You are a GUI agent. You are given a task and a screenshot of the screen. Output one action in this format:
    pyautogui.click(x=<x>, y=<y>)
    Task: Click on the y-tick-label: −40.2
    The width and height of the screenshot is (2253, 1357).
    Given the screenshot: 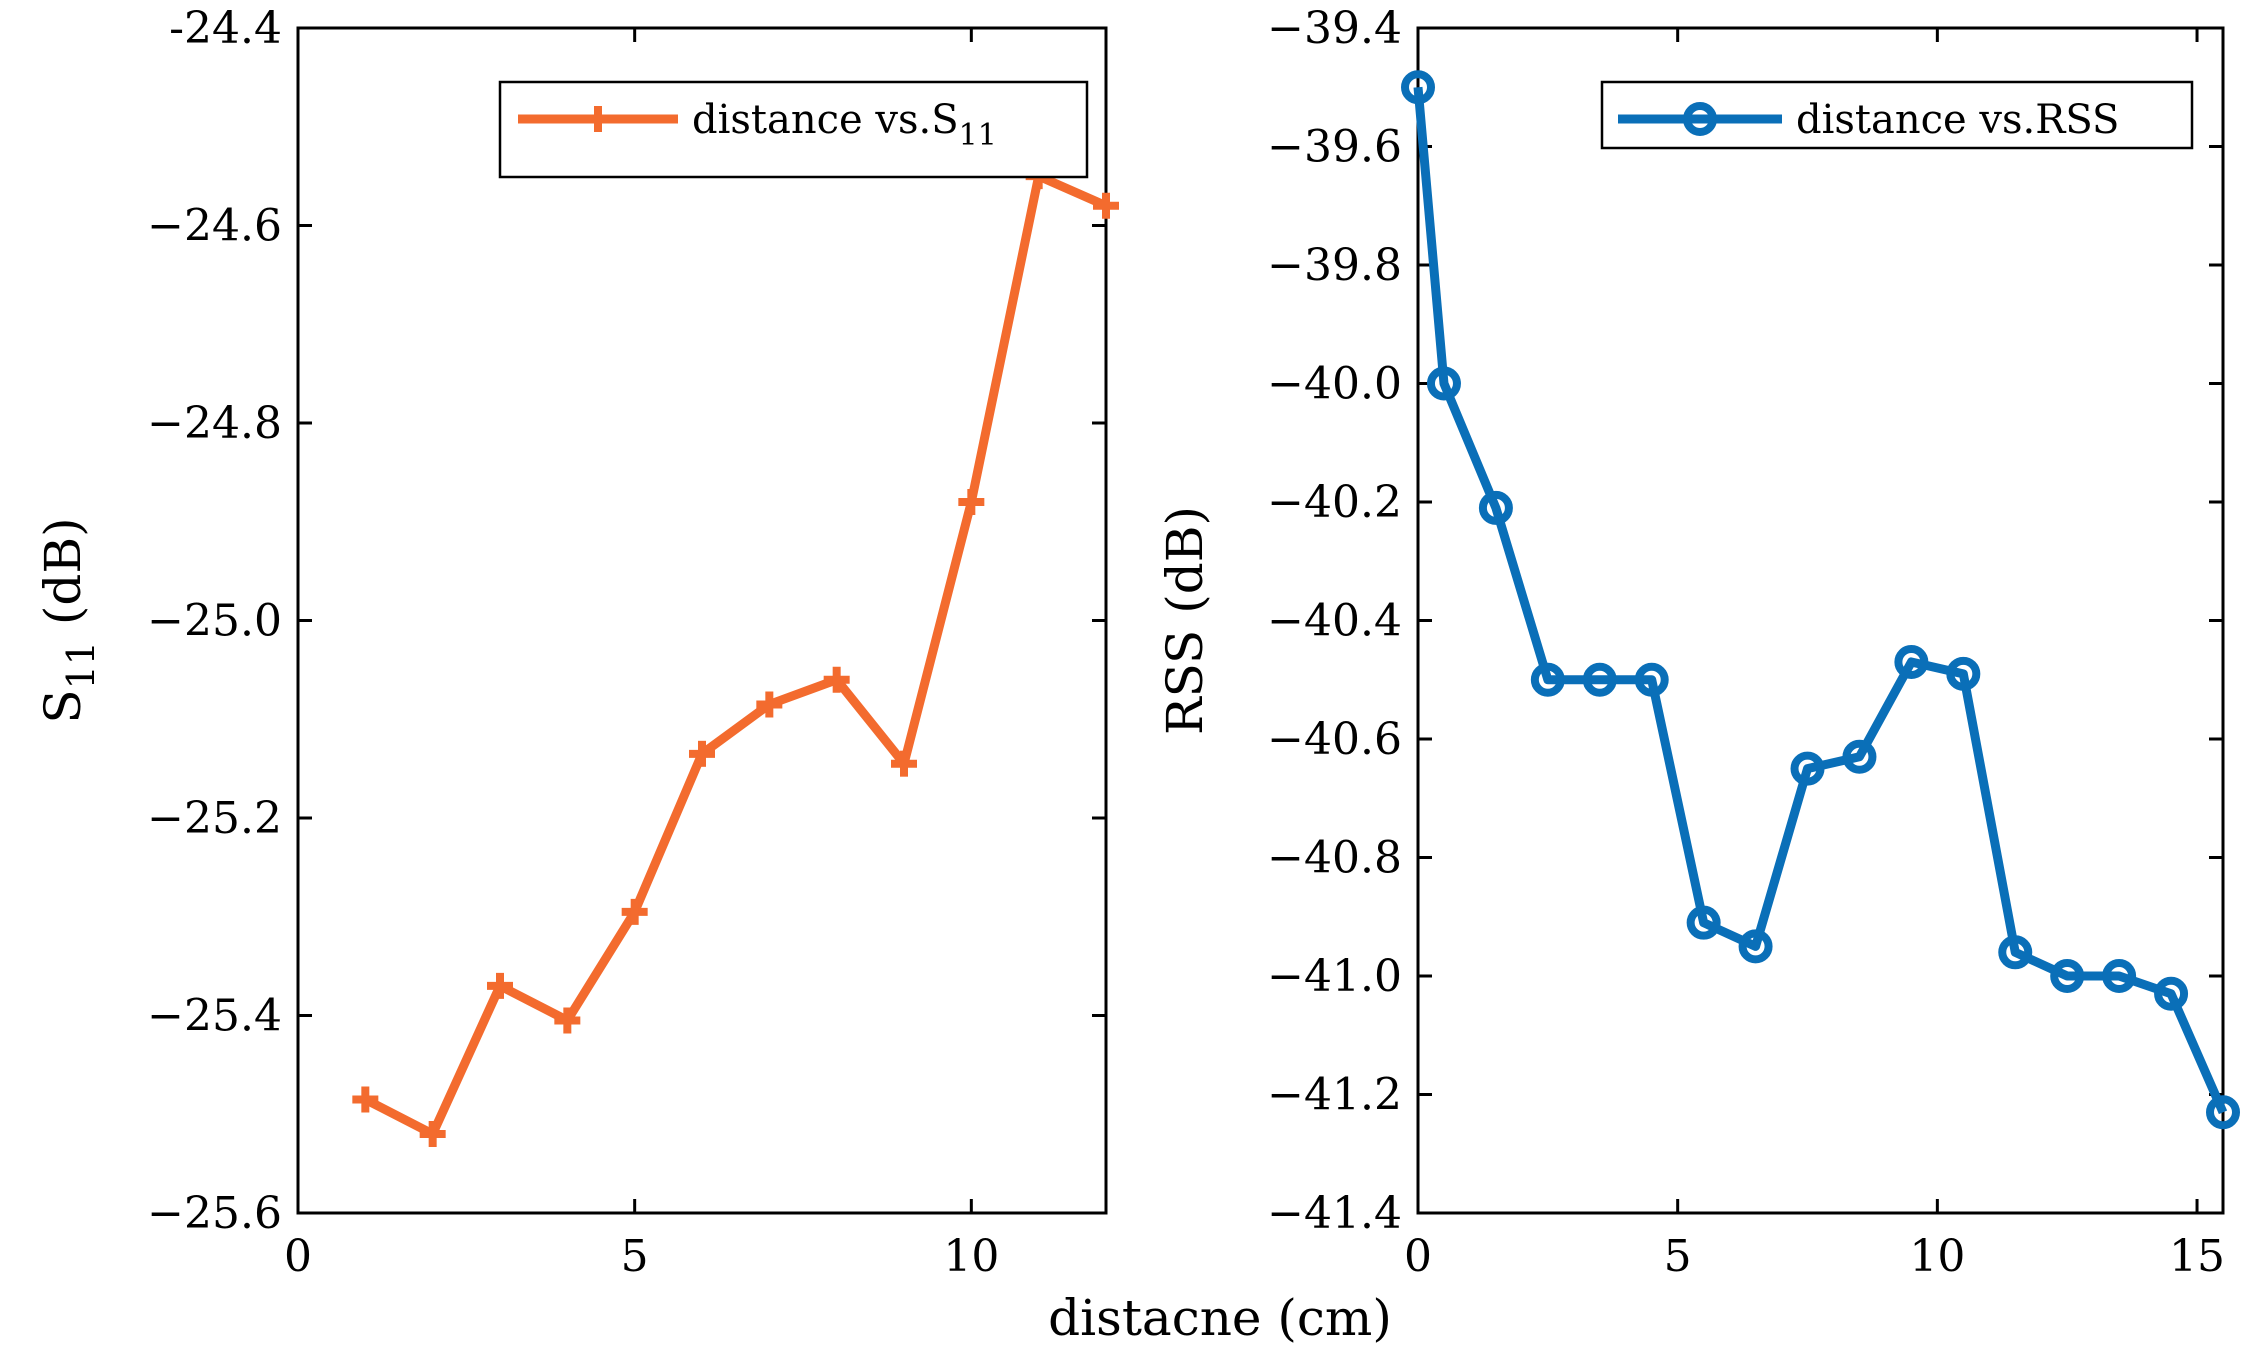 What is the action you would take?
    pyautogui.click(x=1334, y=502)
    